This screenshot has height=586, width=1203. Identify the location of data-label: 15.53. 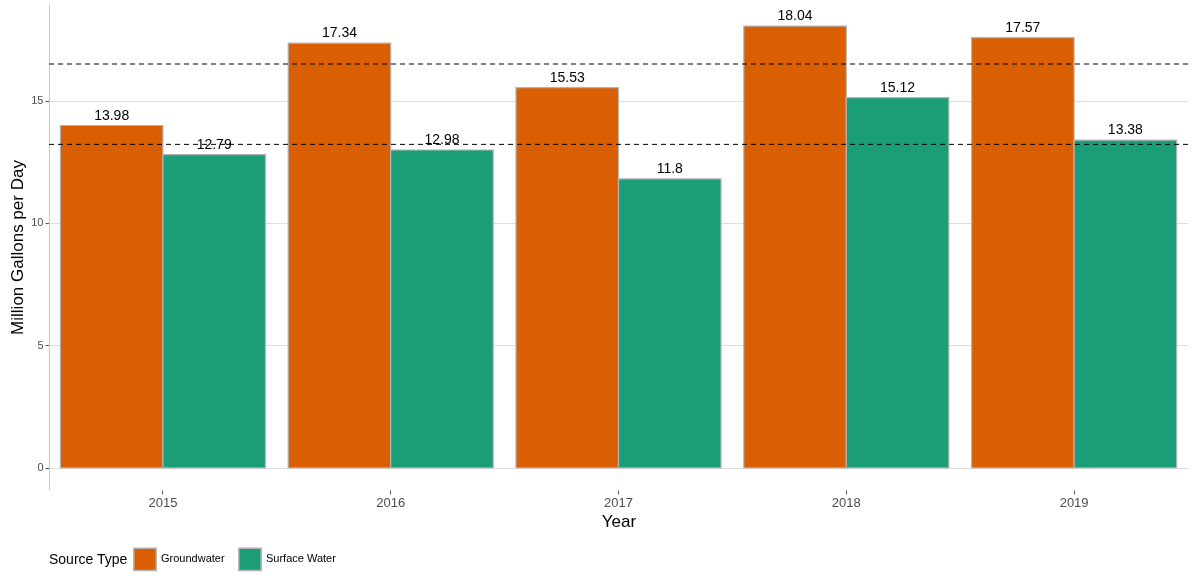
(567, 76).